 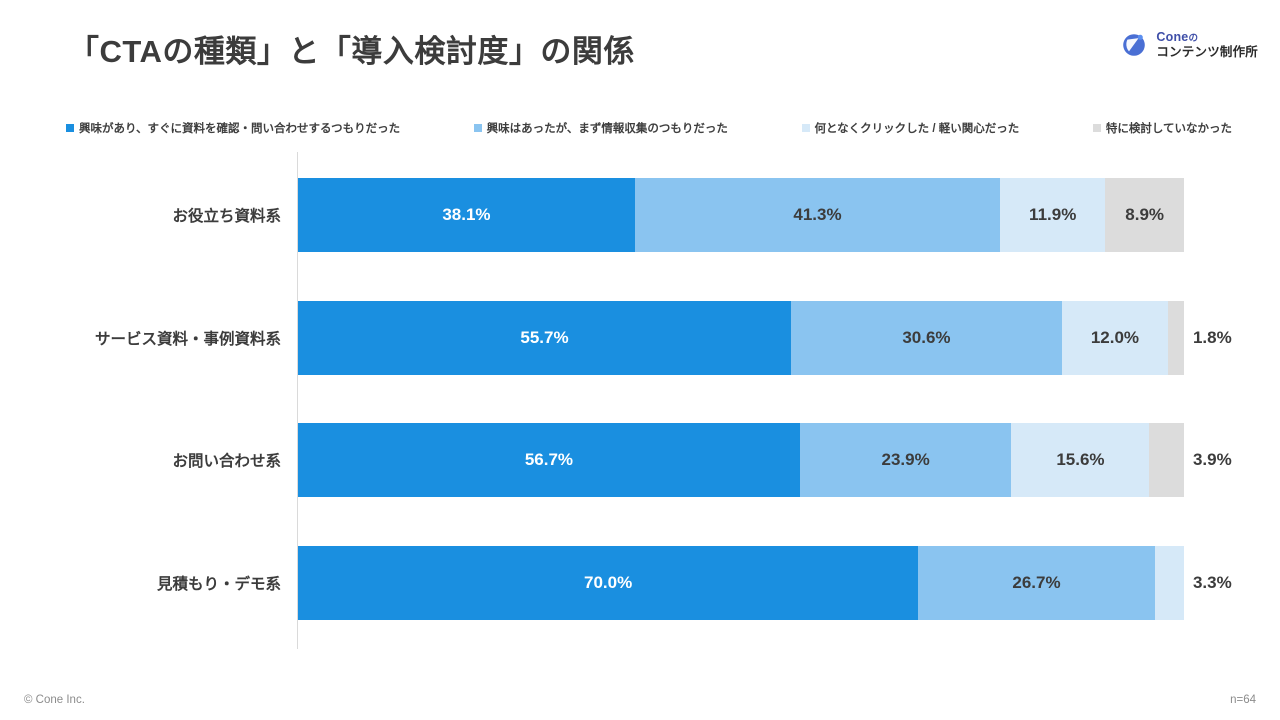 I want to click on bar-row-label: サービス資料・事例資料系, so click(x=187, y=339).